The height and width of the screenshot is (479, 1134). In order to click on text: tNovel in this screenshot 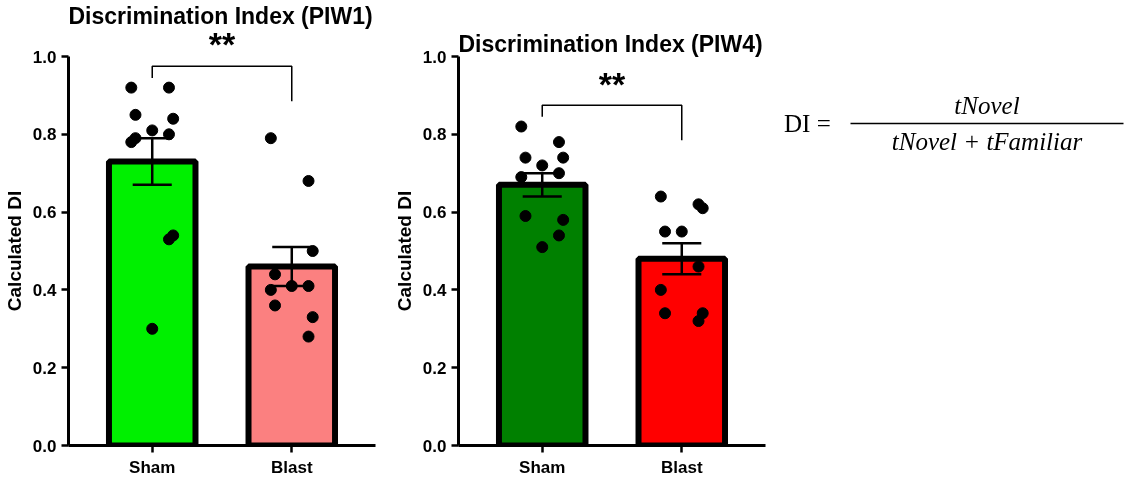, I will do `click(987, 105)`.